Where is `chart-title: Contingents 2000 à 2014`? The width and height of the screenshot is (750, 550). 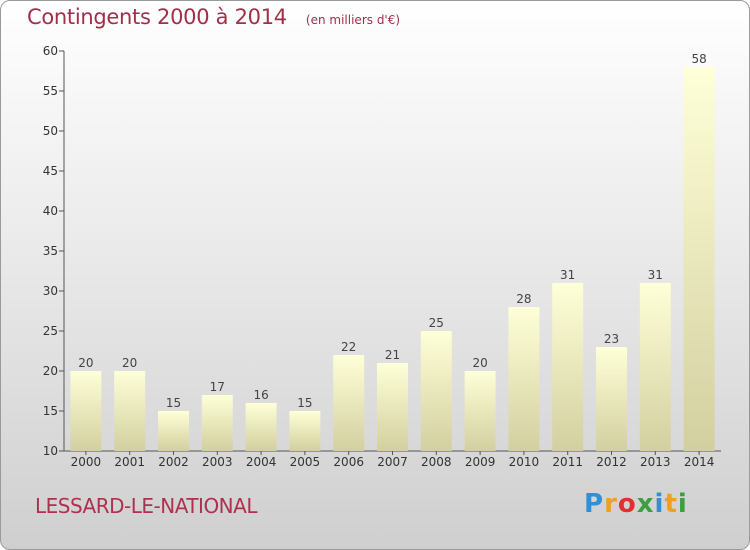
chart-title: Contingents 2000 à 2014 is located at coordinates (157, 17).